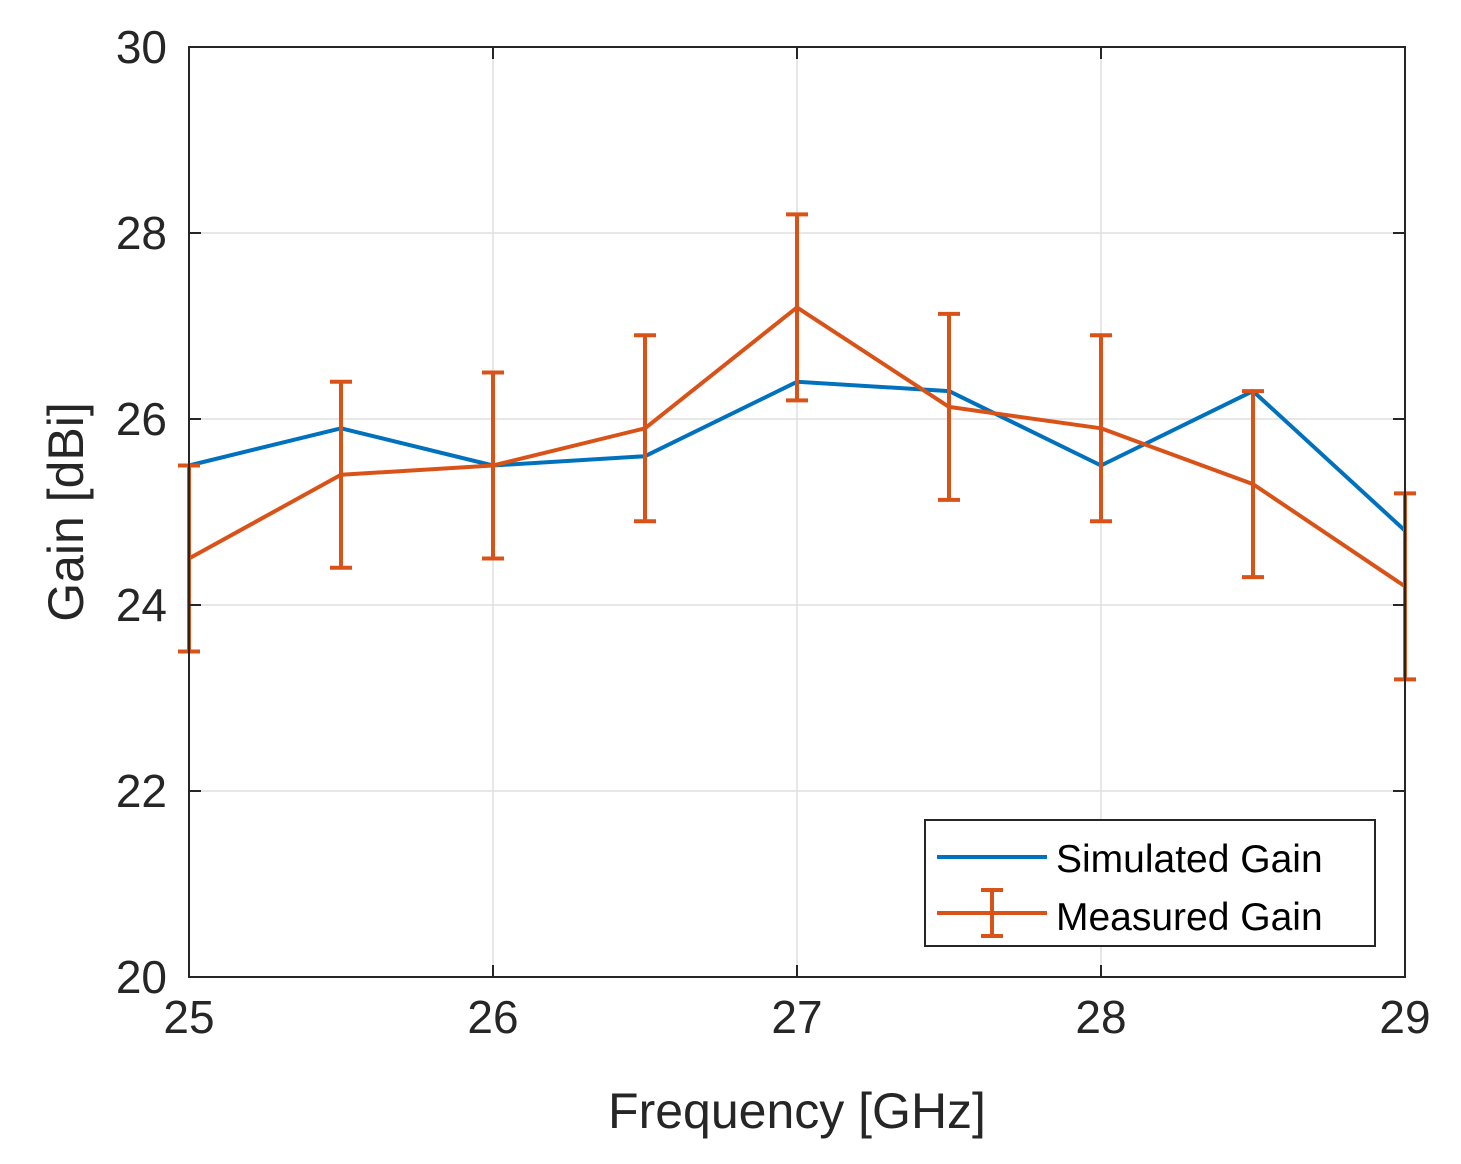 The width and height of the screenshot is (1461, 1164). Describe the element at coordinates (141, 419) in the screenshot. I see `y-tick-label: 26` at that location.